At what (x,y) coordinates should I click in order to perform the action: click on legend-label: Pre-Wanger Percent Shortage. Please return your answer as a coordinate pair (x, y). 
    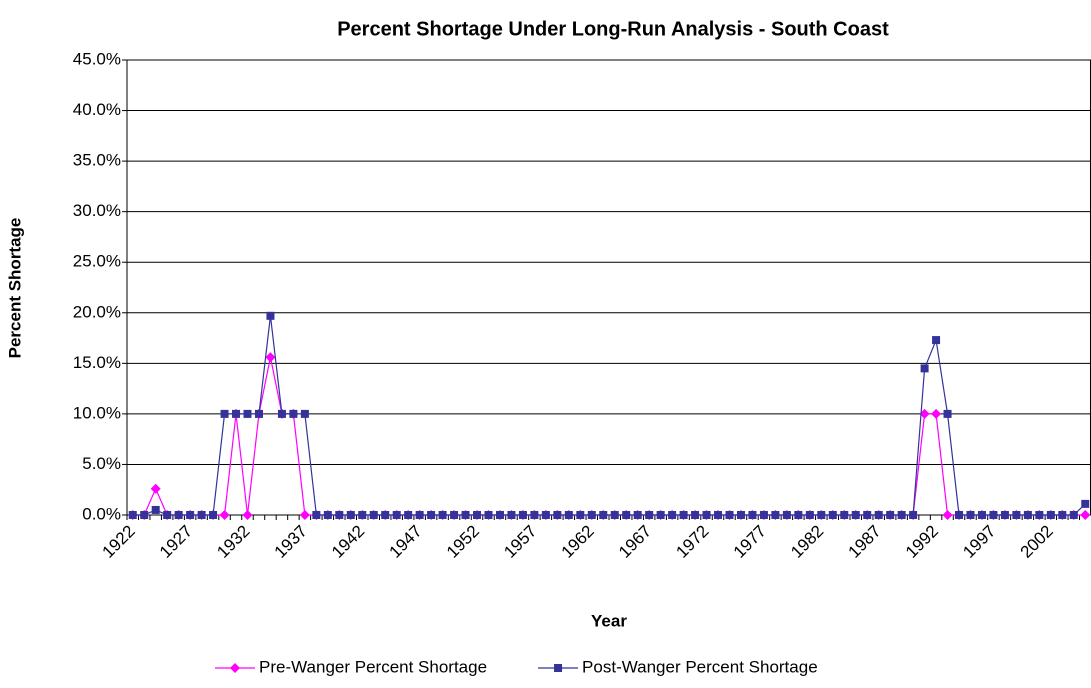
    Looking at the image, I should click on (373, 666).